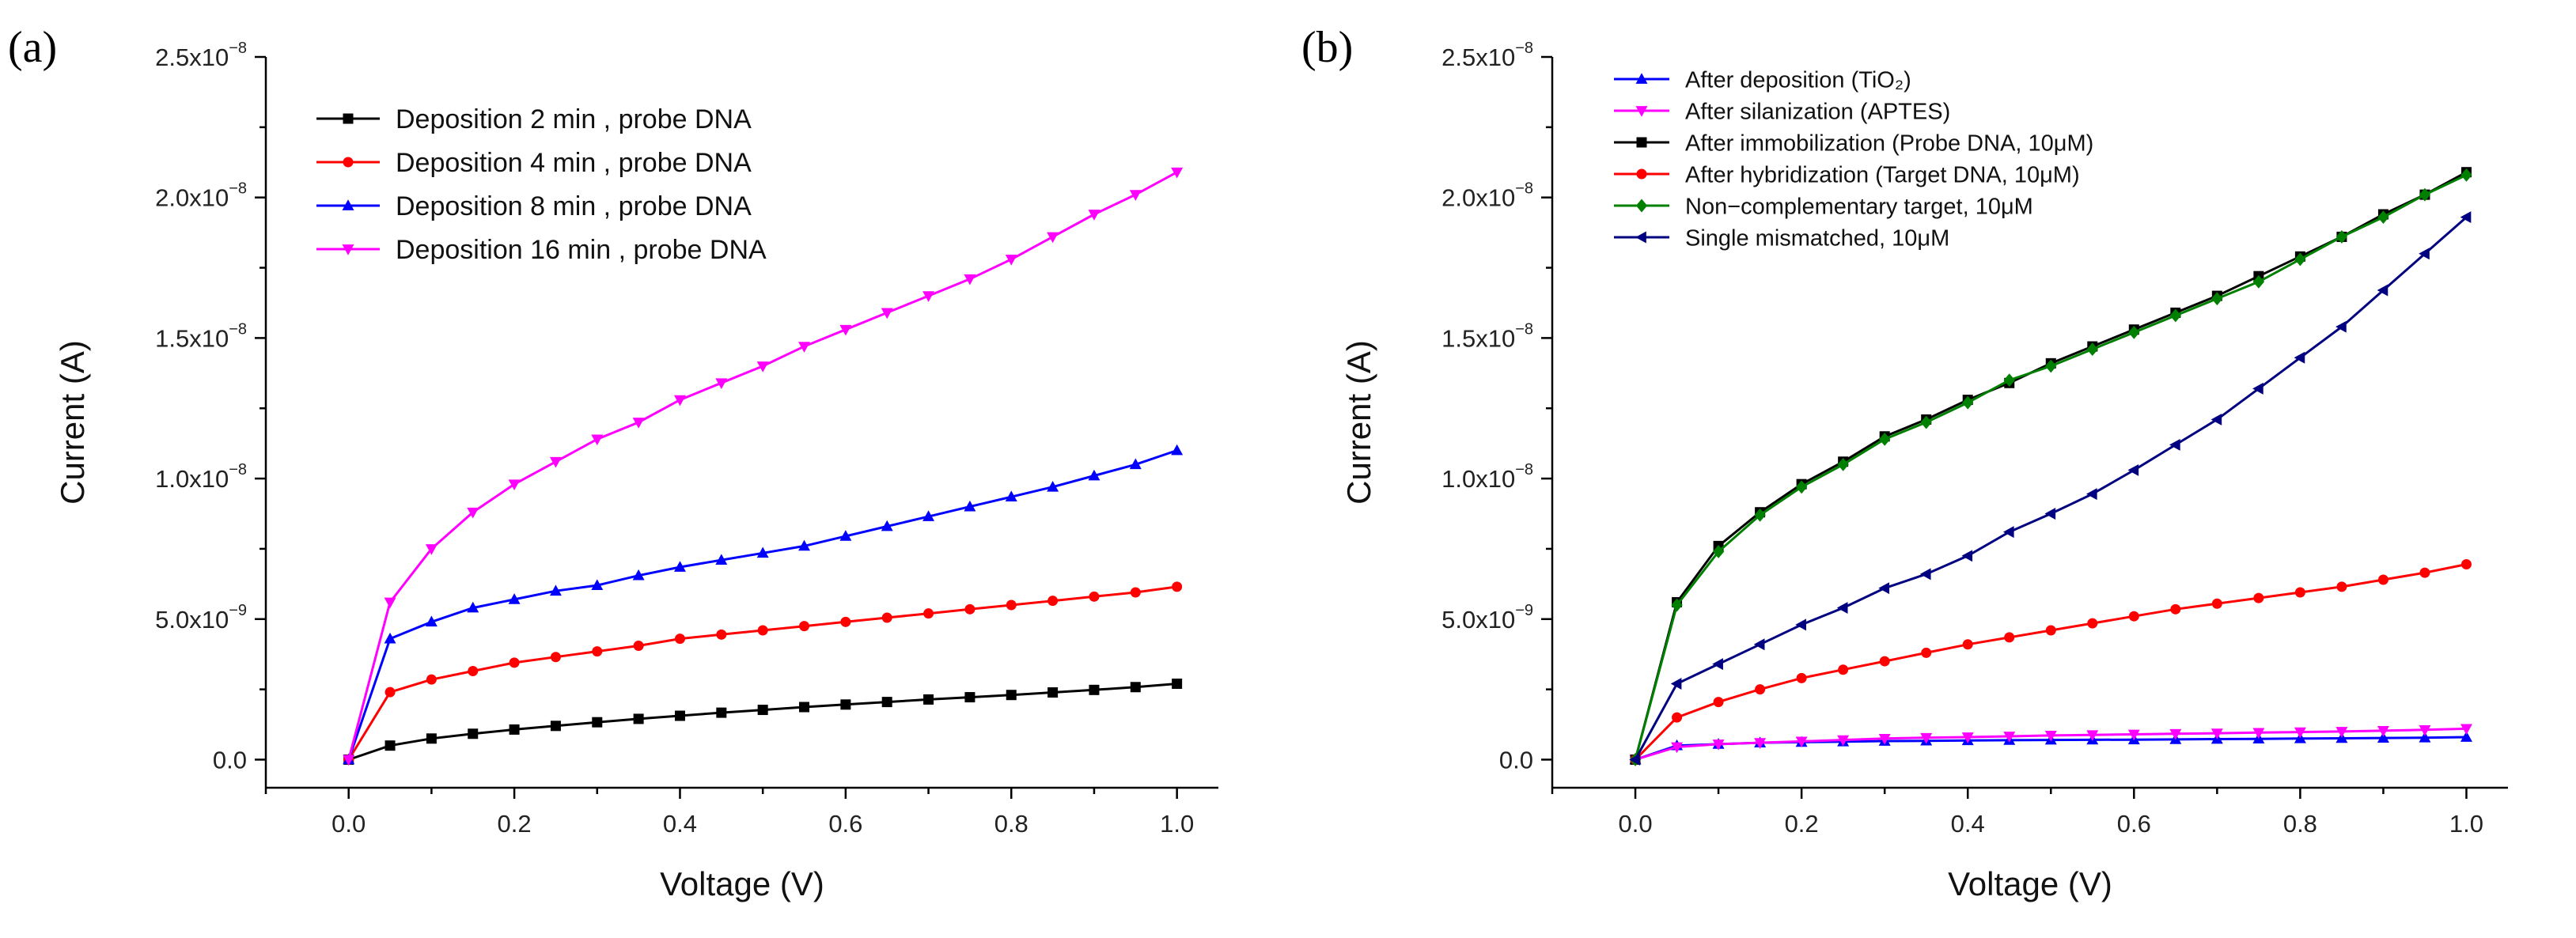 The width and height of the screenshot is (2576, 938). I want to click on legend-item: Single mismatched, 10μM, so click(1782, 238).